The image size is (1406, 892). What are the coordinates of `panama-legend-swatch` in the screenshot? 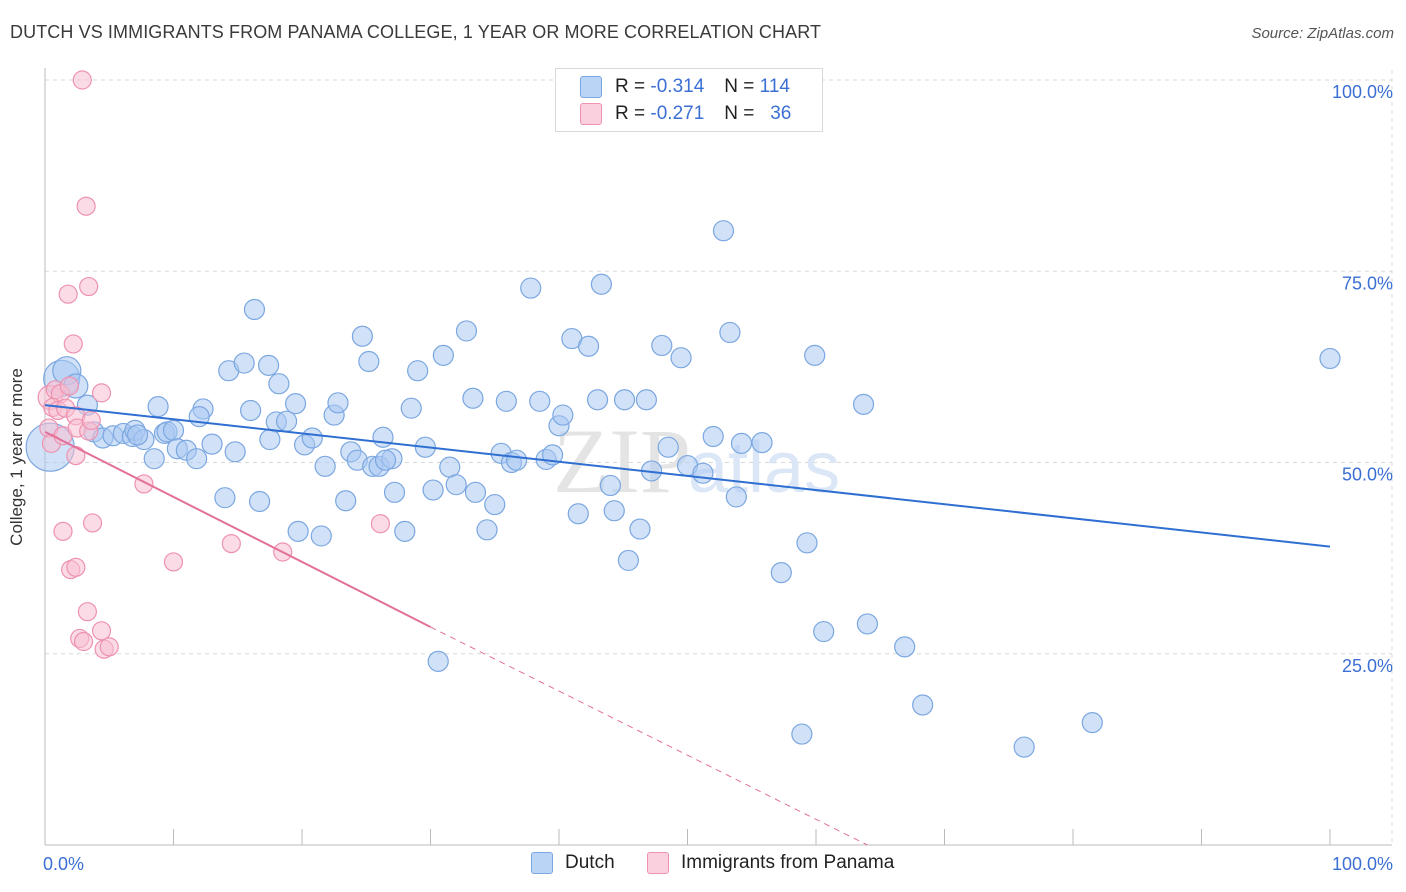 It's located at (658, 863).